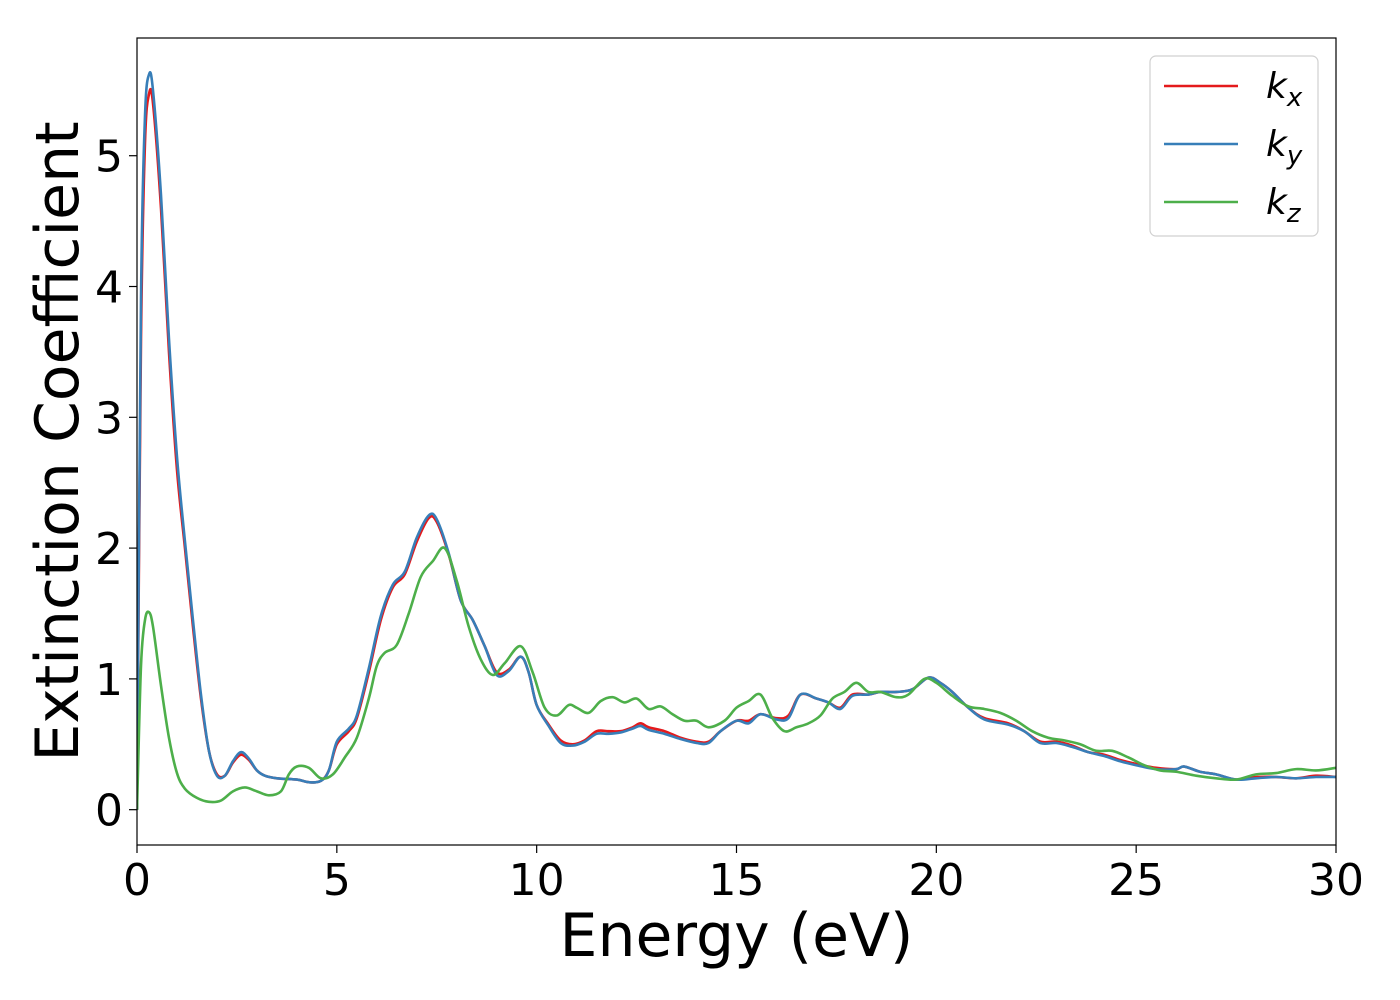  What do you see at coordinates (1136, 880) in the screenshot?
I see `x-tick-label: 25` at bounding box center [1136, 880].